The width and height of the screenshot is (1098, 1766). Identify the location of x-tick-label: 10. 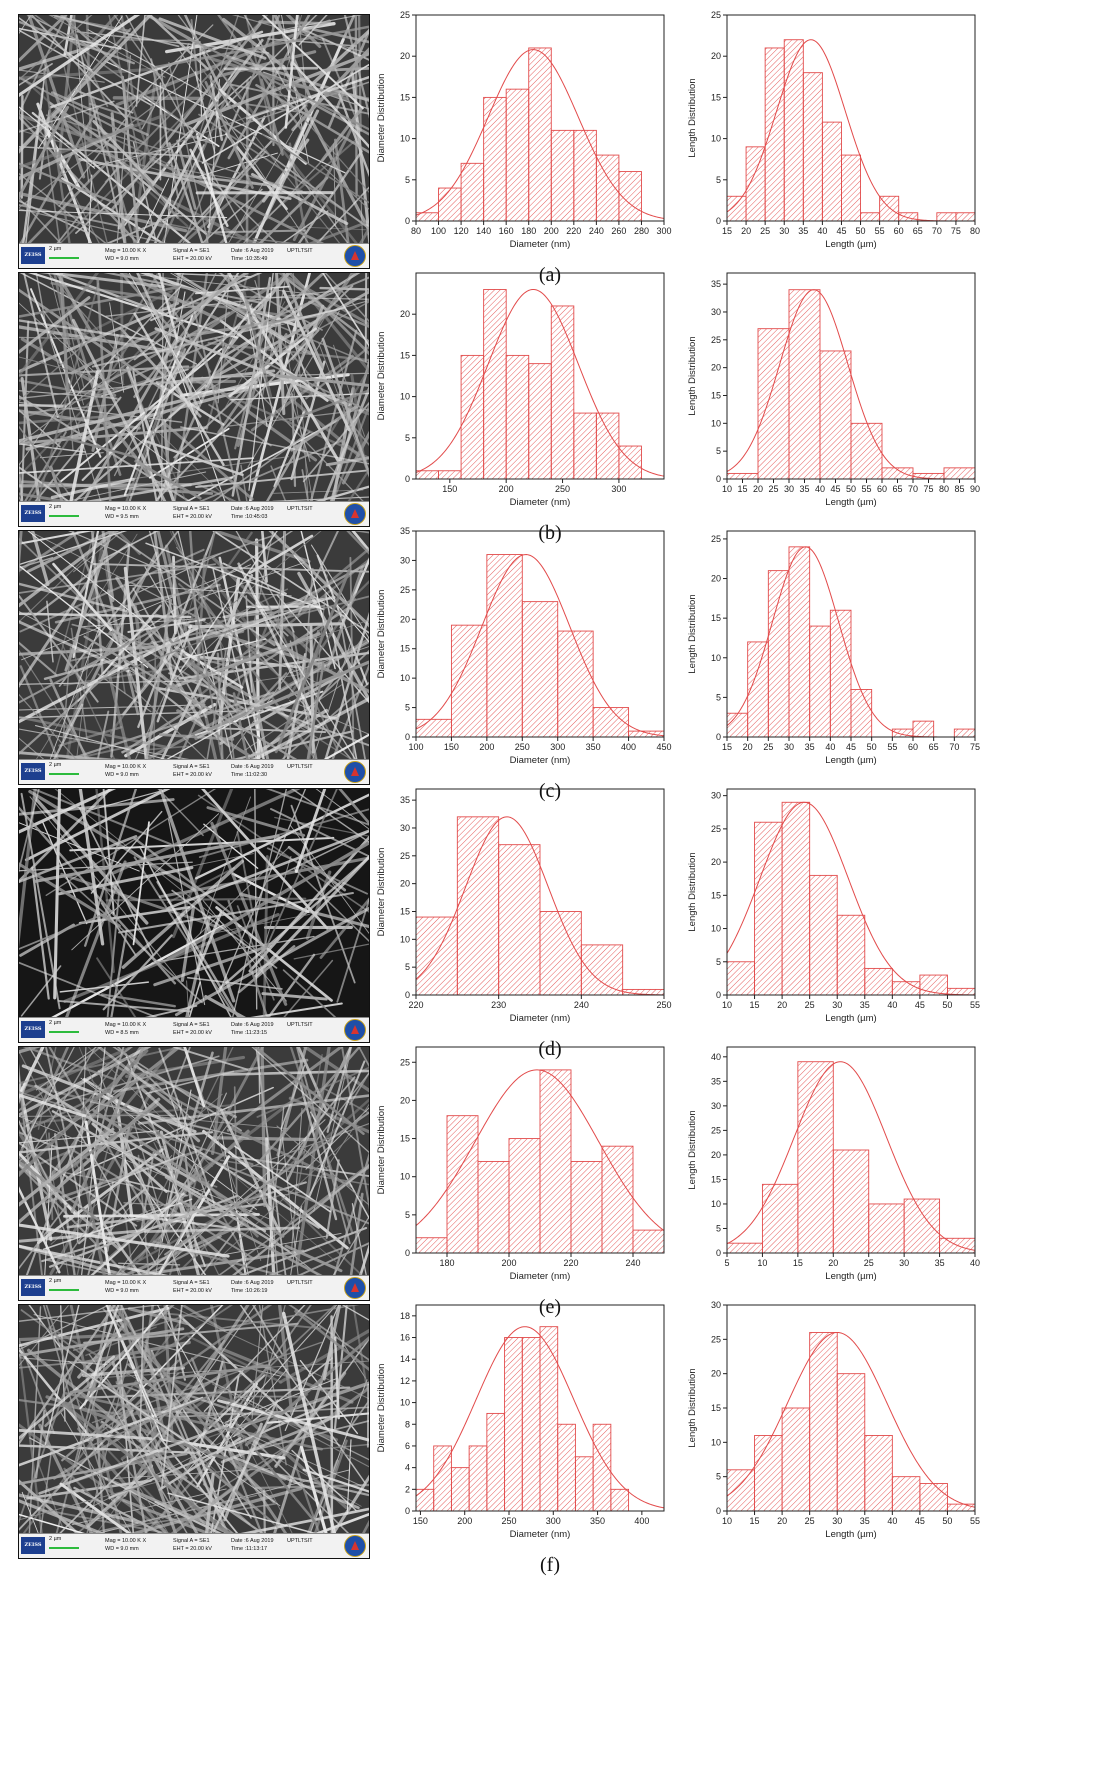
(727, 489).